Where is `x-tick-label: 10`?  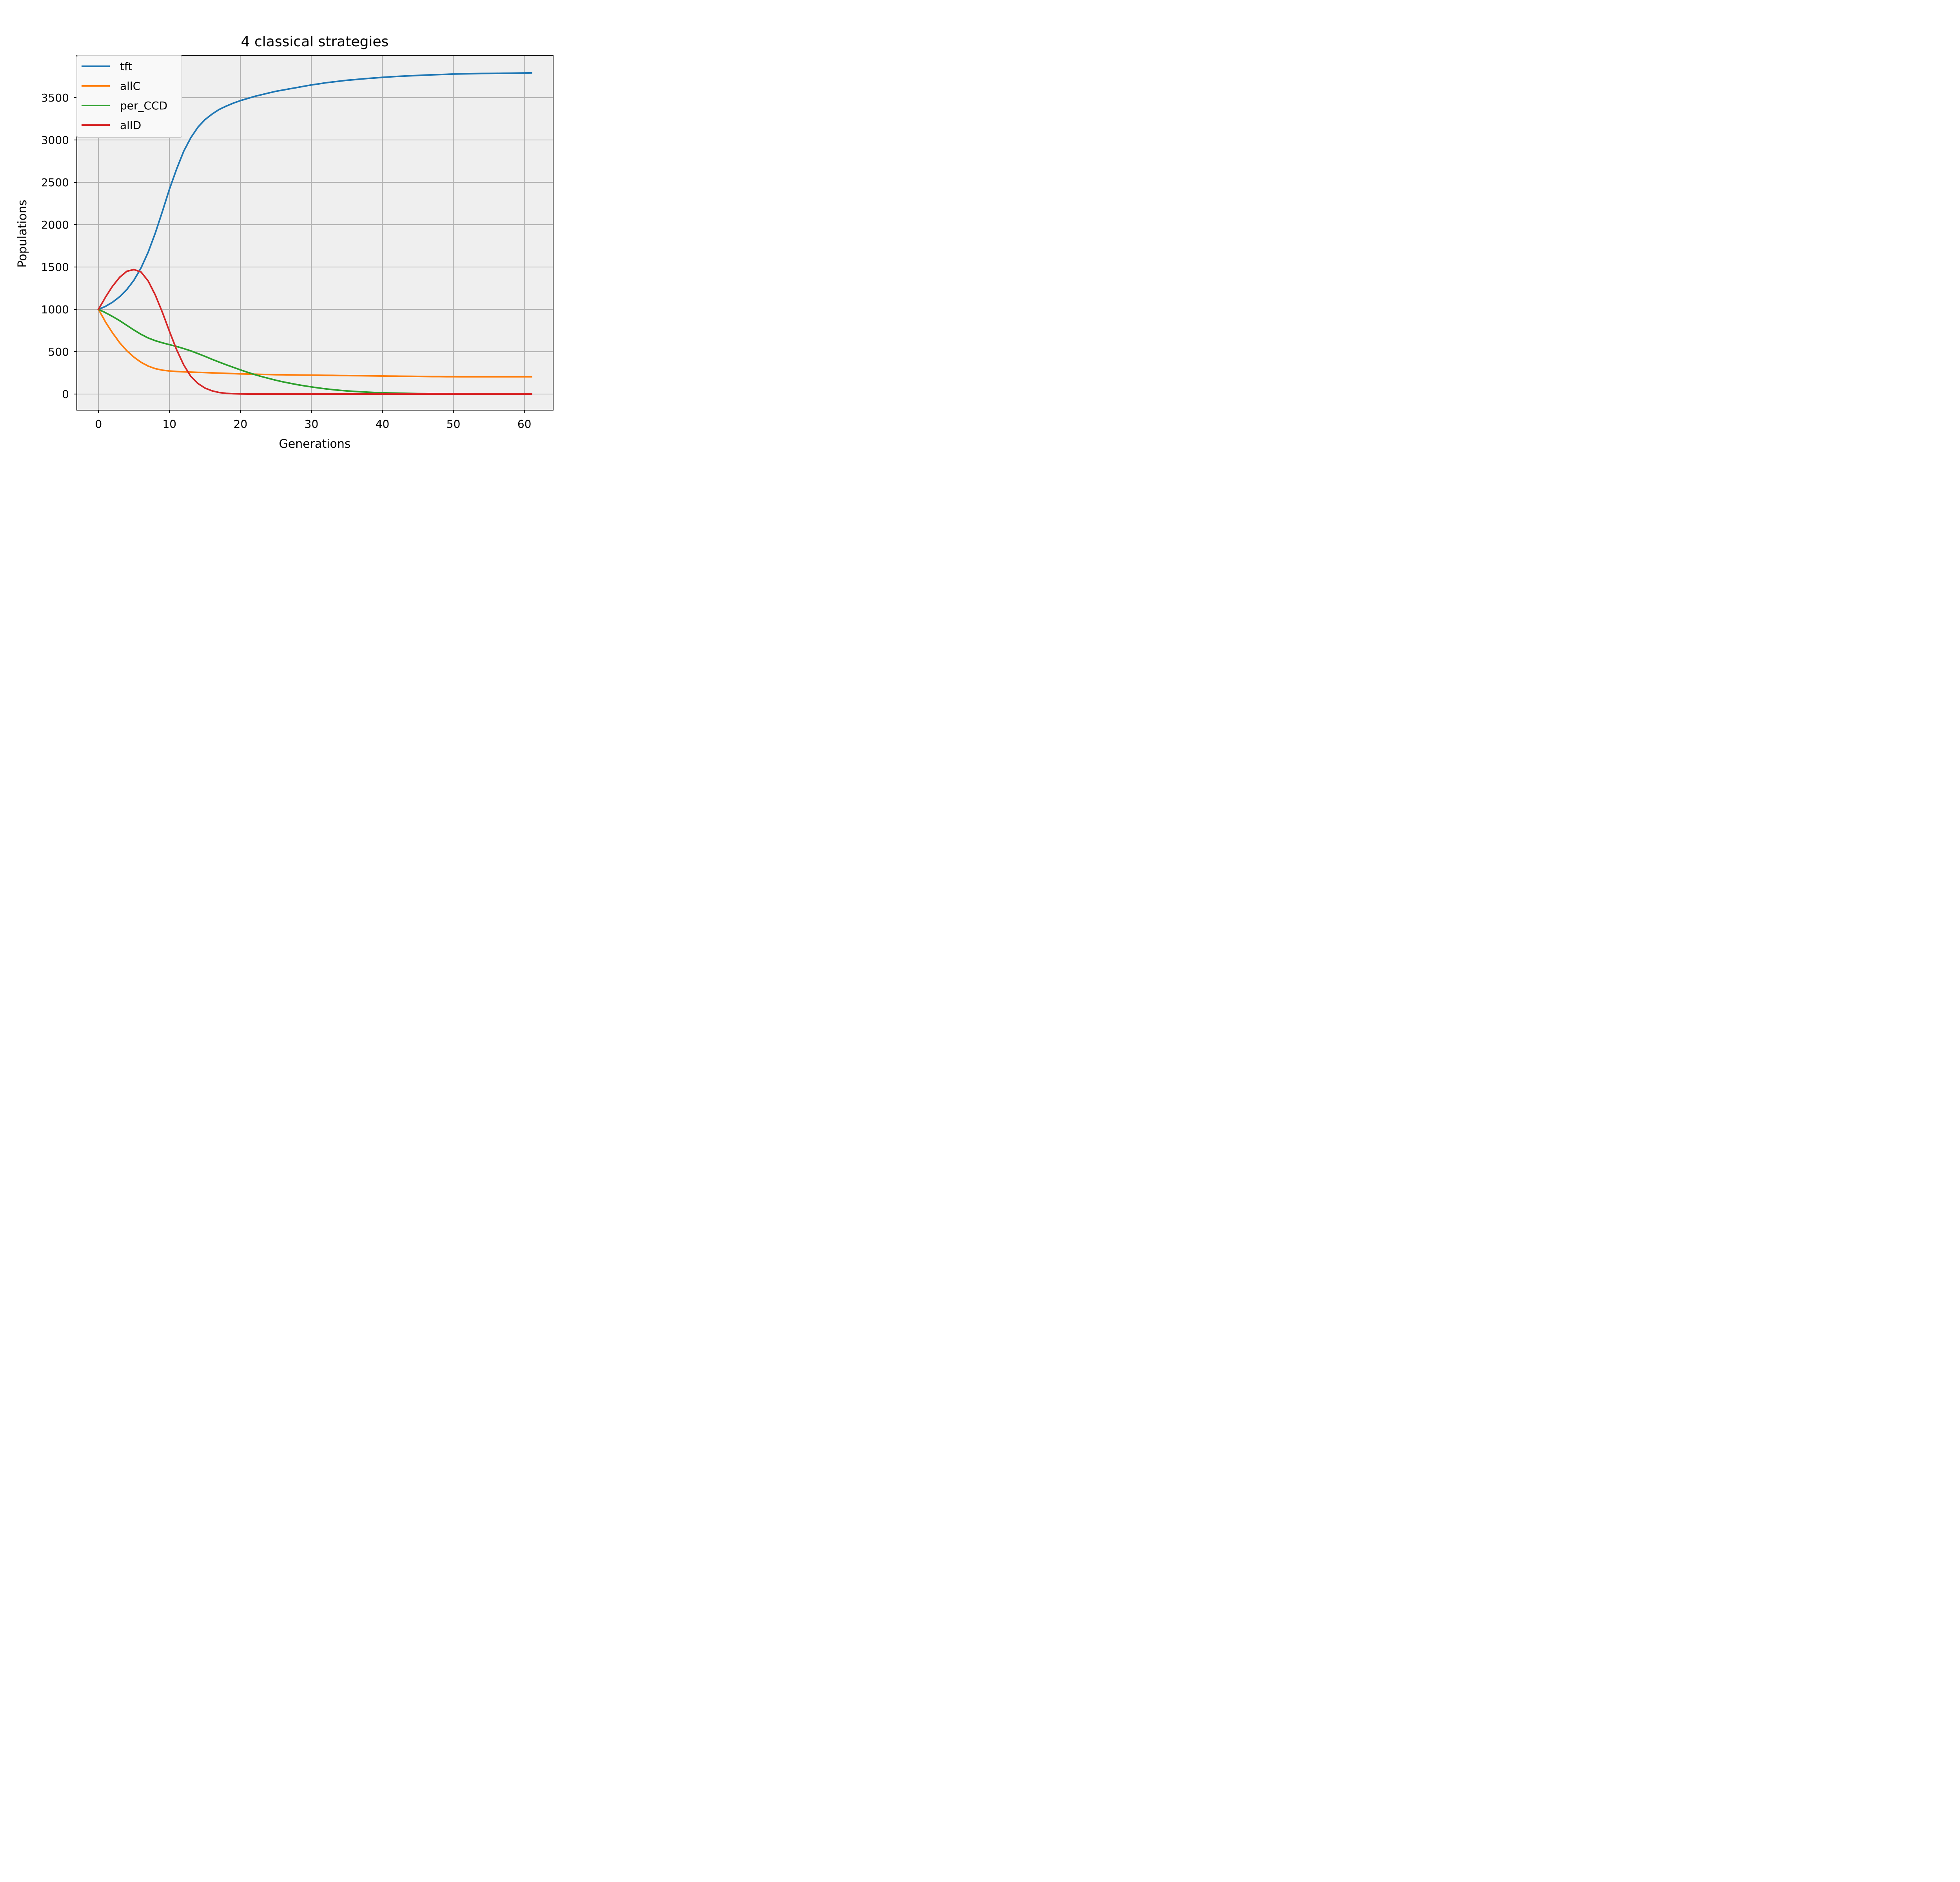
x-tick-label: 10 is located at coordinates (169, 424).